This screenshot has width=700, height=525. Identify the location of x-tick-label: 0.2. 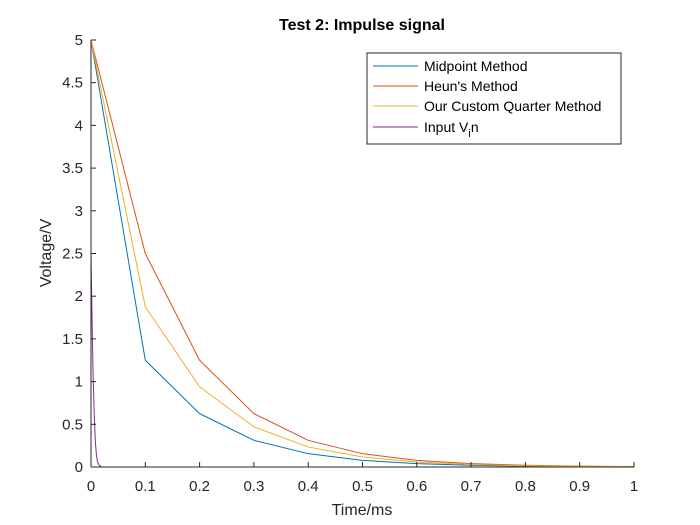
(199, 486).